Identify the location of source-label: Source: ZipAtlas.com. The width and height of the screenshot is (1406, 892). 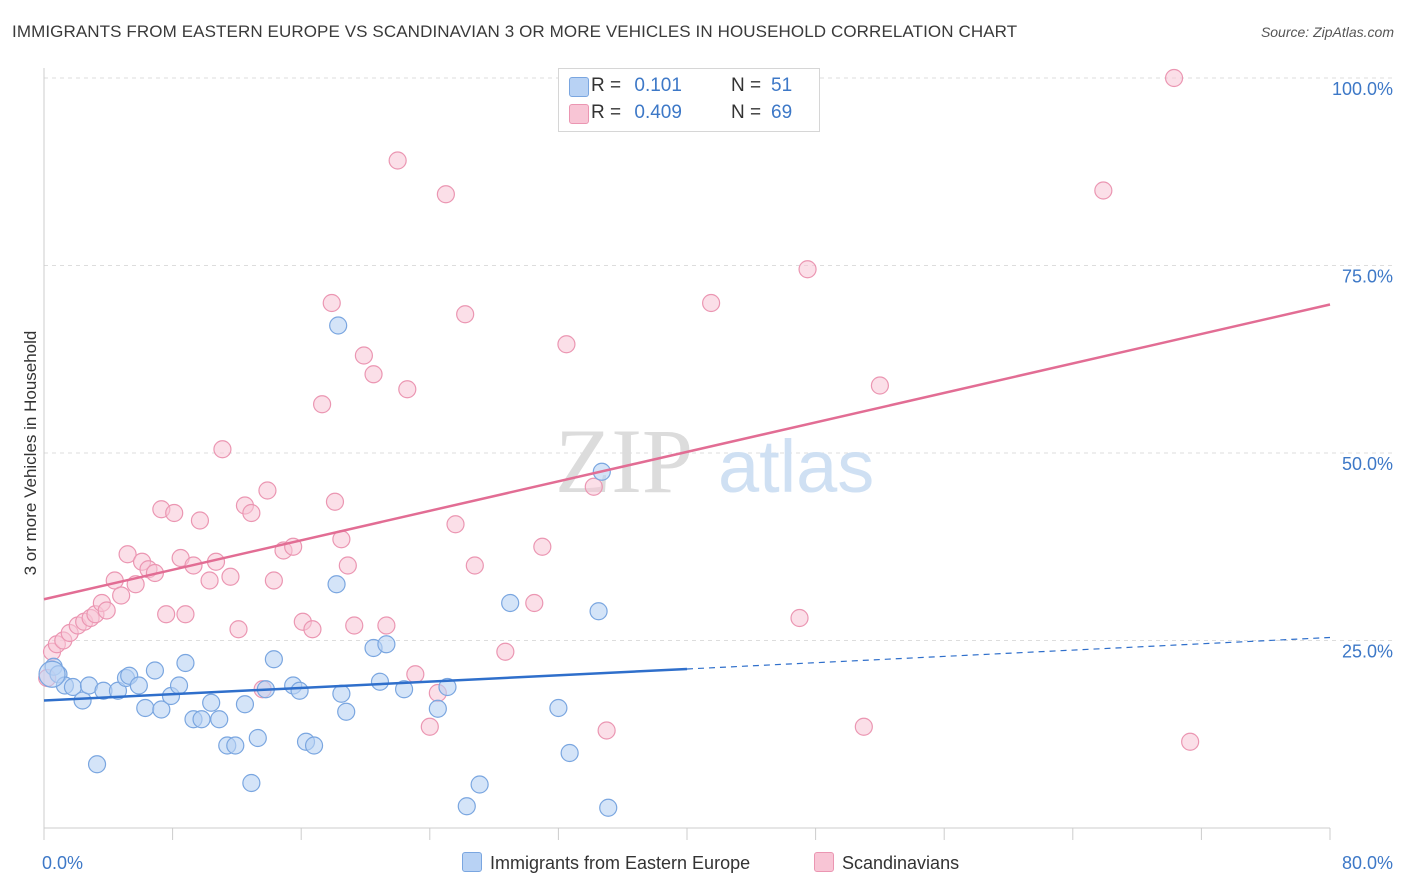
(1327, 32).